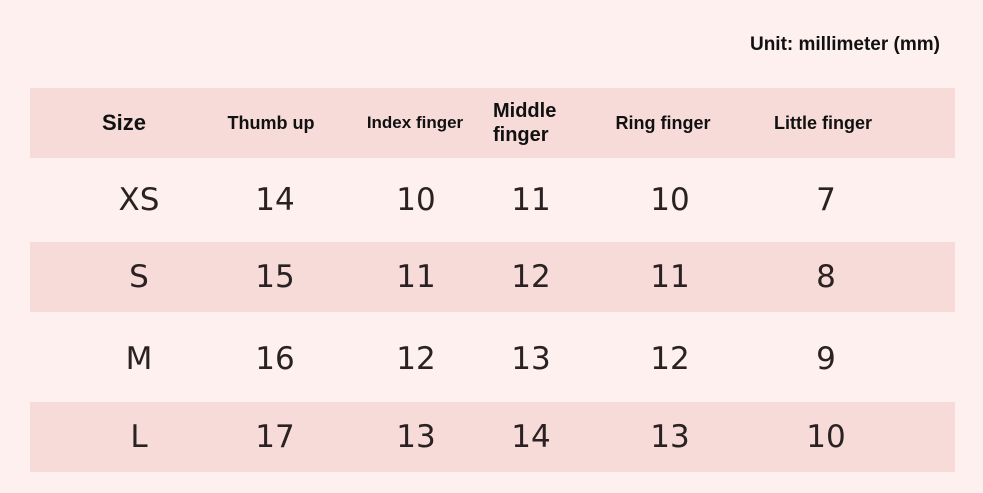 This screenshot has width=983, height=493. What do you see at coordinates (826, 277) in the screenshot?
I see `measurement-cell: 8` at bounding box center [826, 277].